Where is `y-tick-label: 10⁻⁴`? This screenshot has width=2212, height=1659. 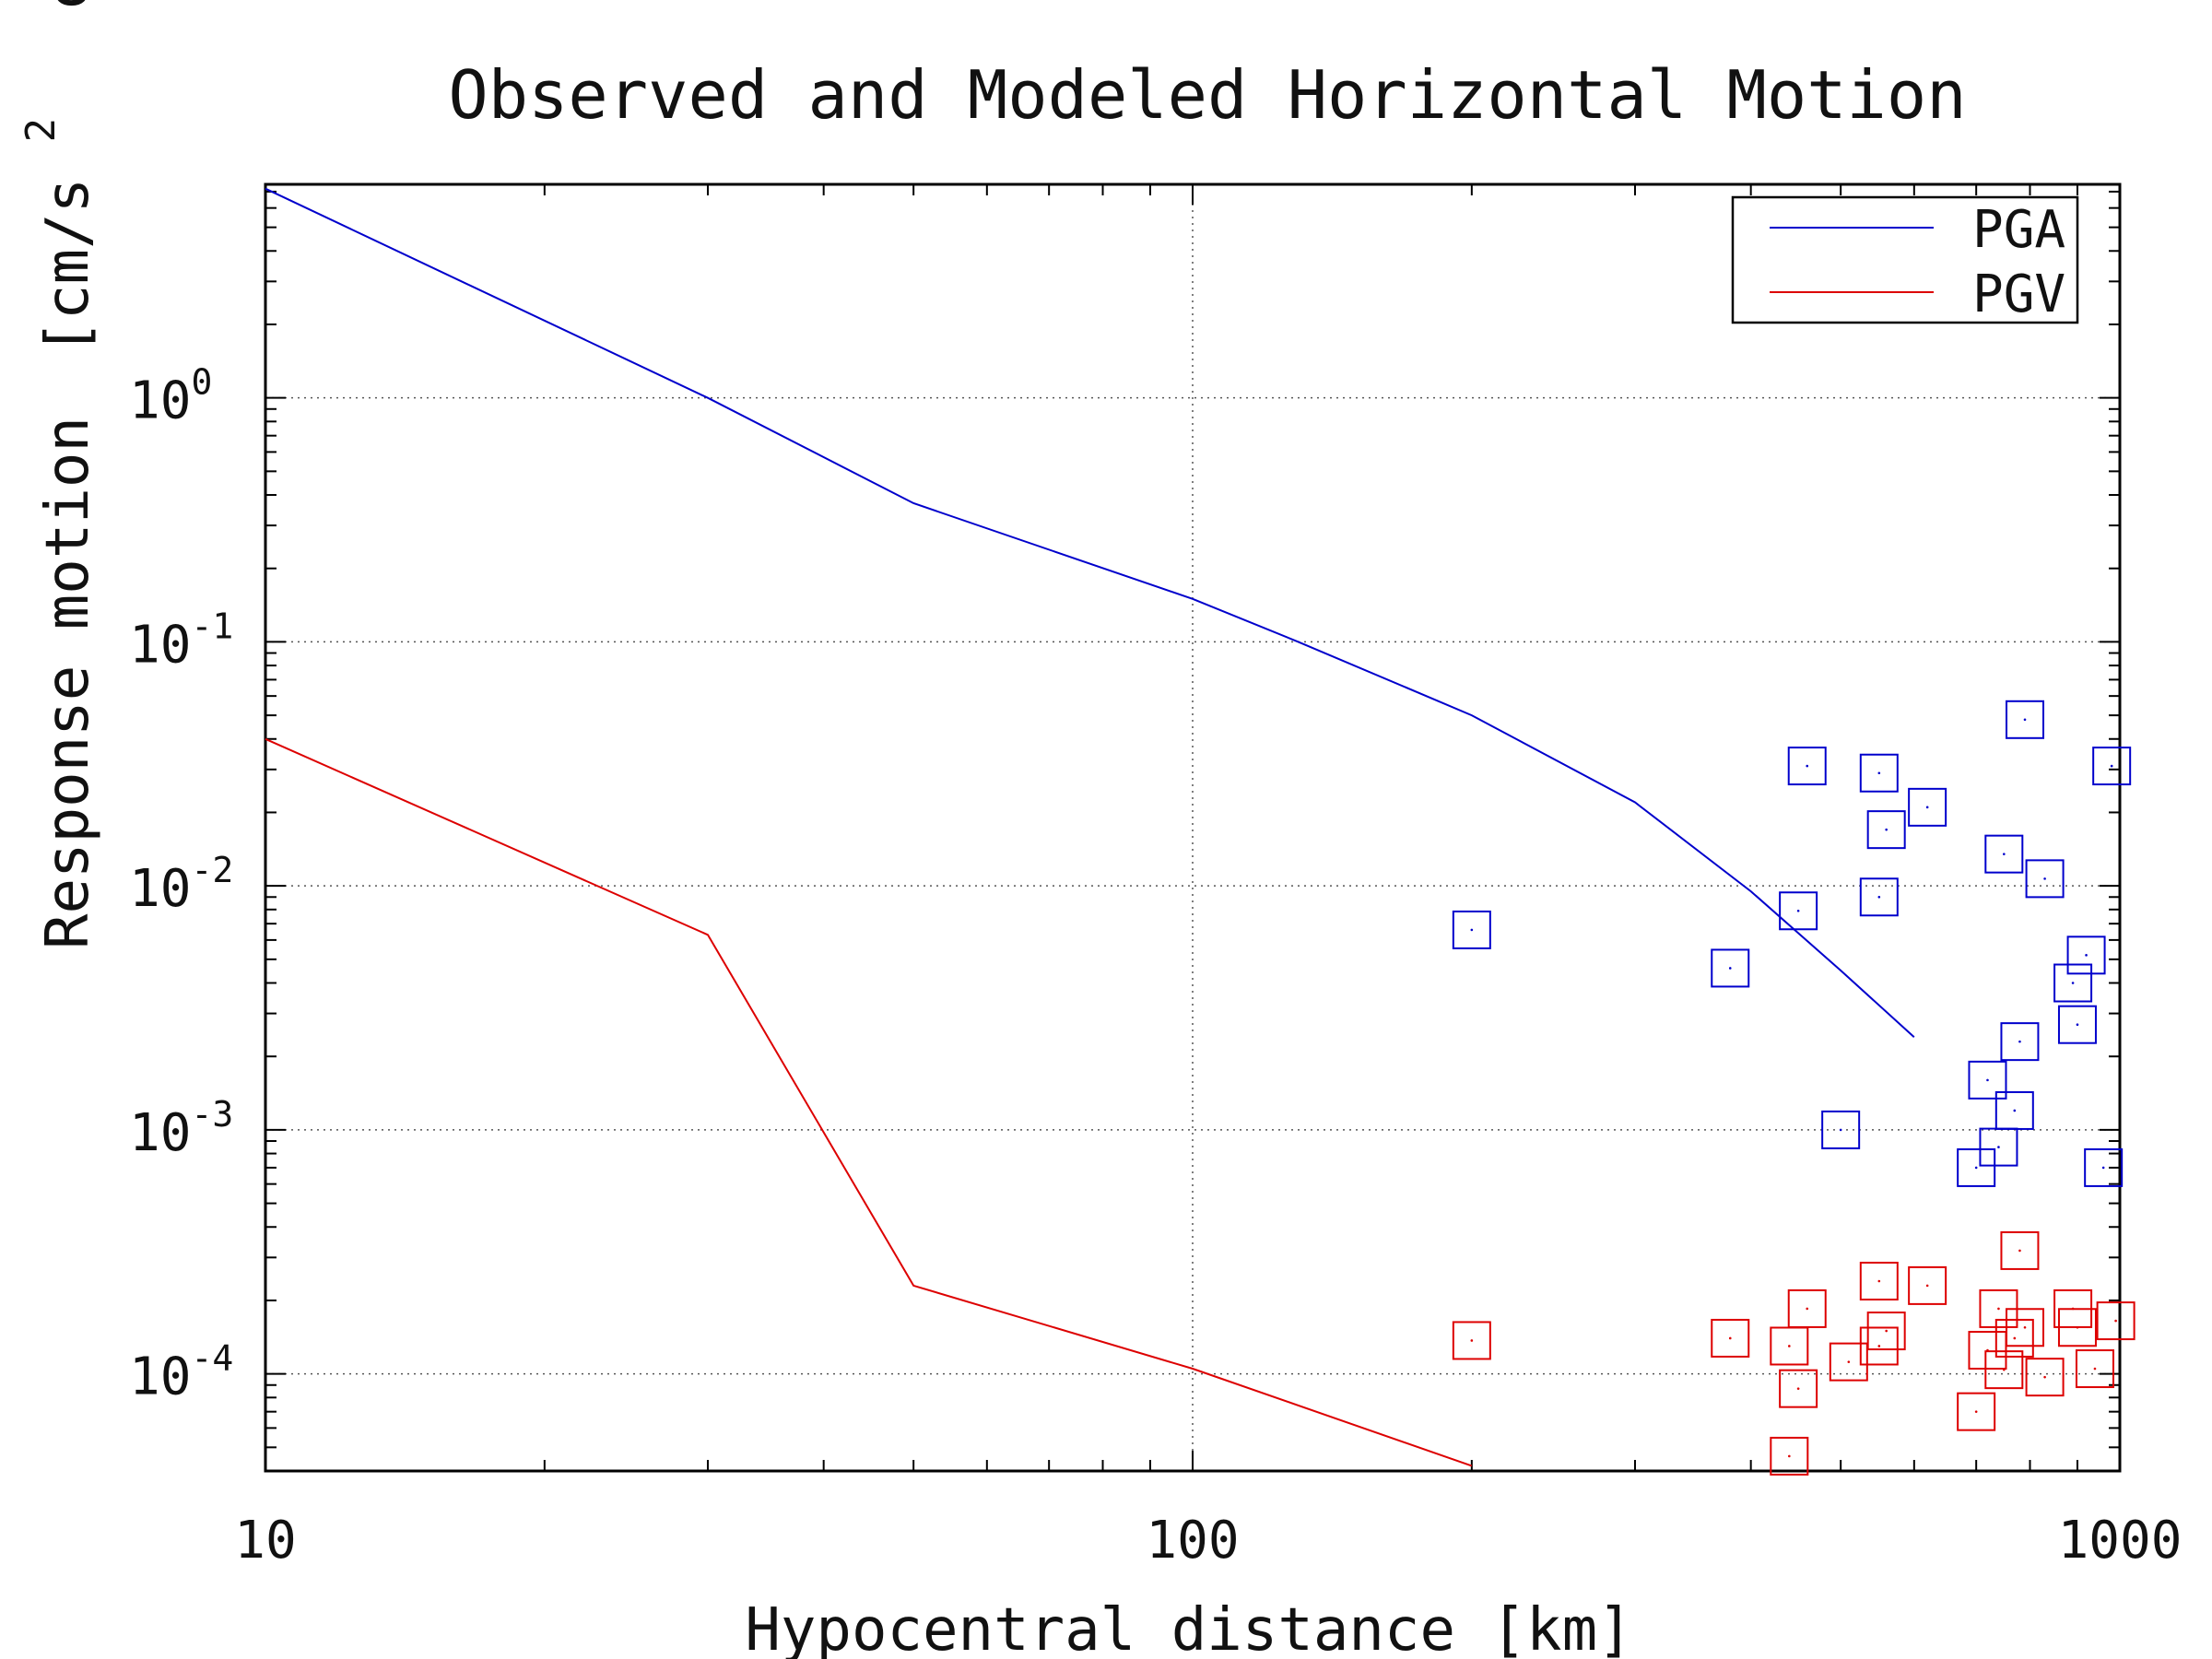 y-tick-label: 10⁻⁴ is located at coordinates (181, 1372).